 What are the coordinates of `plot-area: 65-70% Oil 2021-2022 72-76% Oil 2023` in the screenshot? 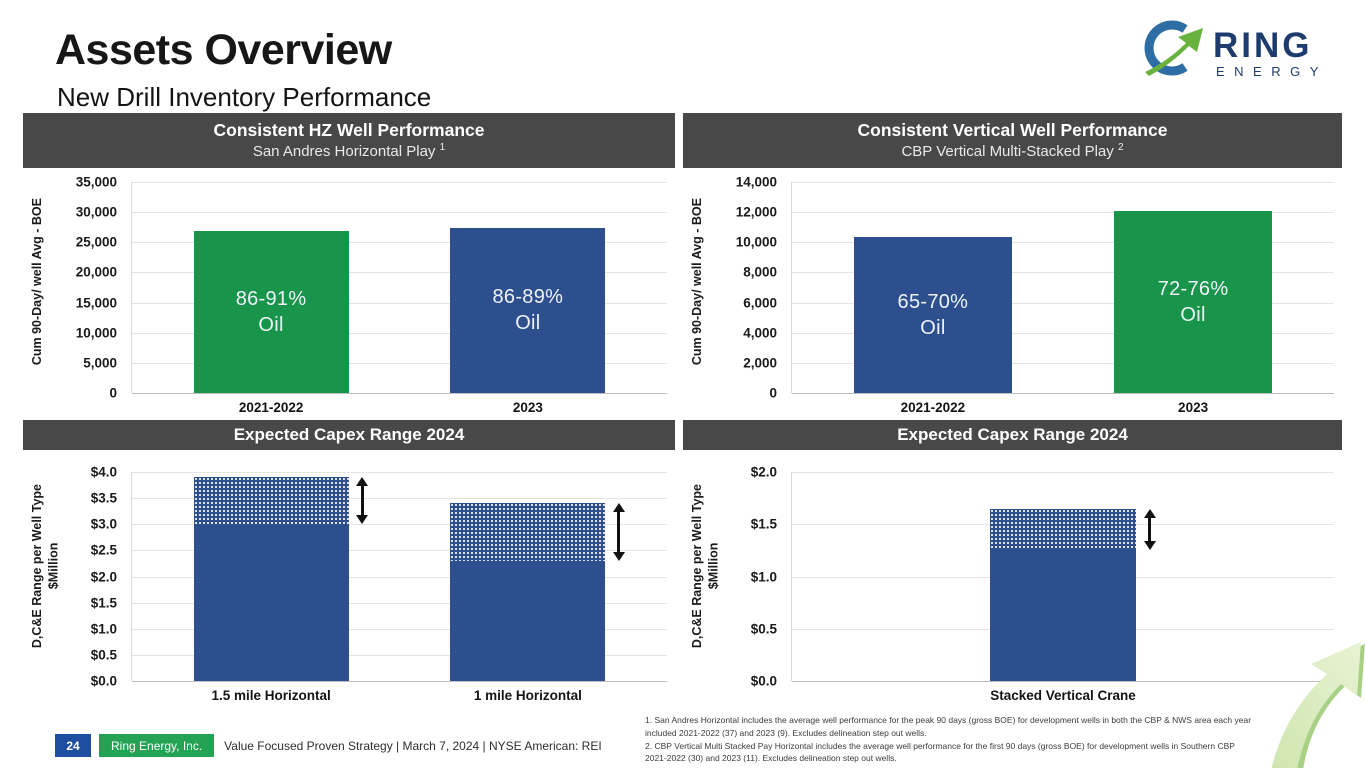 It's located at (1062, 298).